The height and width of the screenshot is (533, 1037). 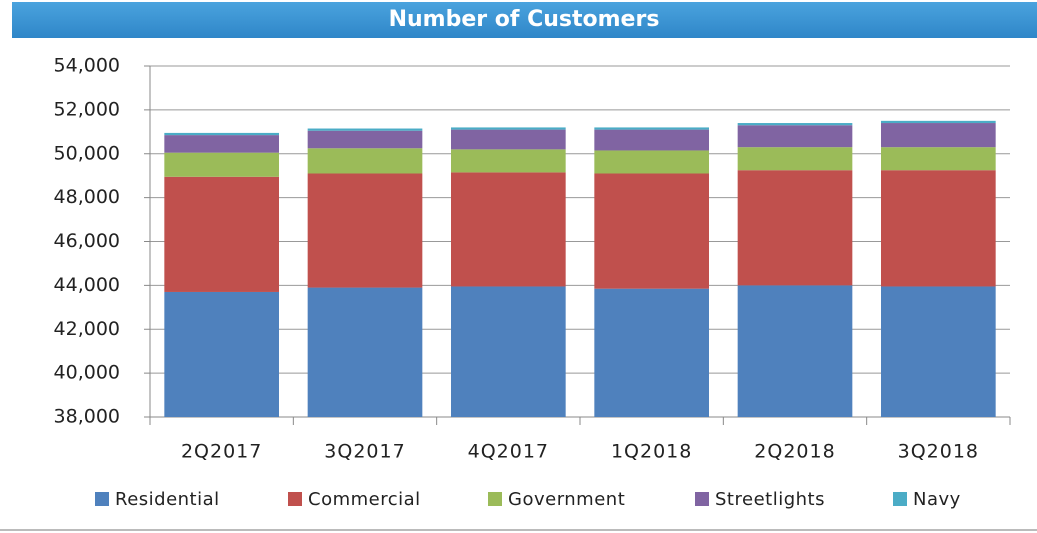 What do you see at coordinates (87, 373) in the screenshot?
I see `y-tick-label: 40,000` at bounding box center [87, 373].